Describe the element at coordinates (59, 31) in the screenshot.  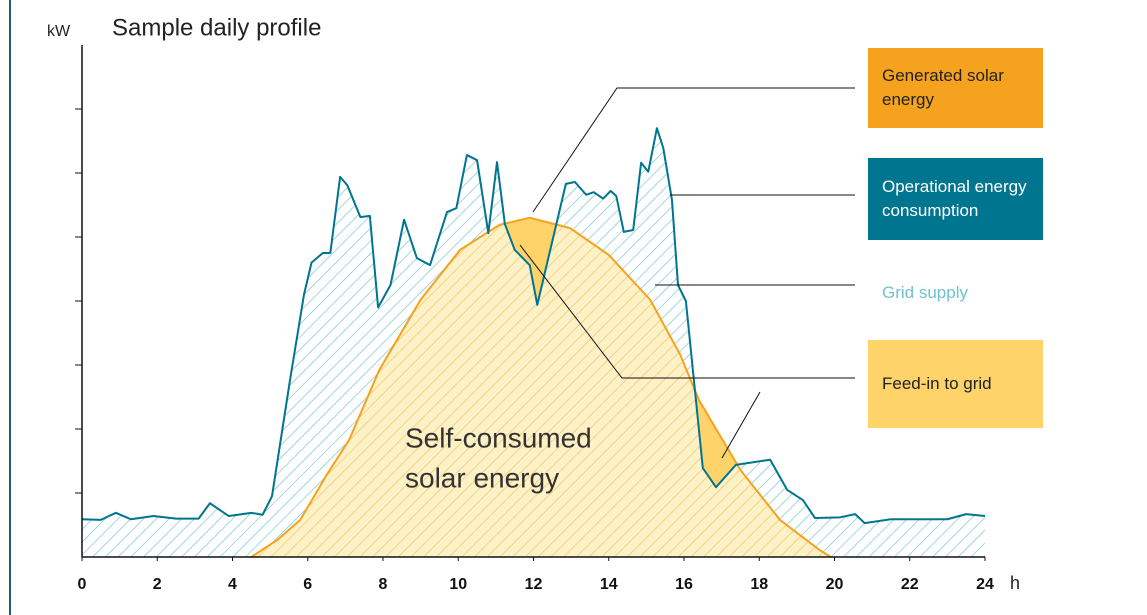
I see `y-axis-label: kW` at that location.